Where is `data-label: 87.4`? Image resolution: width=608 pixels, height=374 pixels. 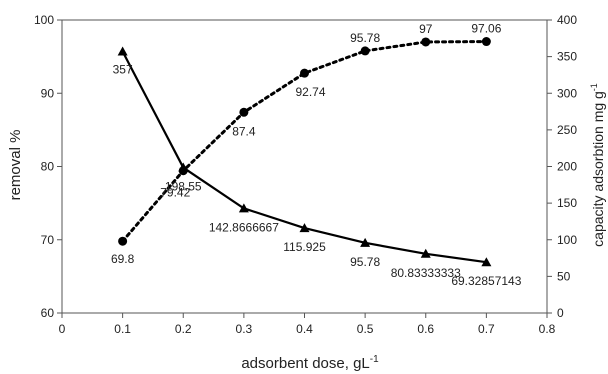
data-label: 87.4 is located at coordinates (244, 131).